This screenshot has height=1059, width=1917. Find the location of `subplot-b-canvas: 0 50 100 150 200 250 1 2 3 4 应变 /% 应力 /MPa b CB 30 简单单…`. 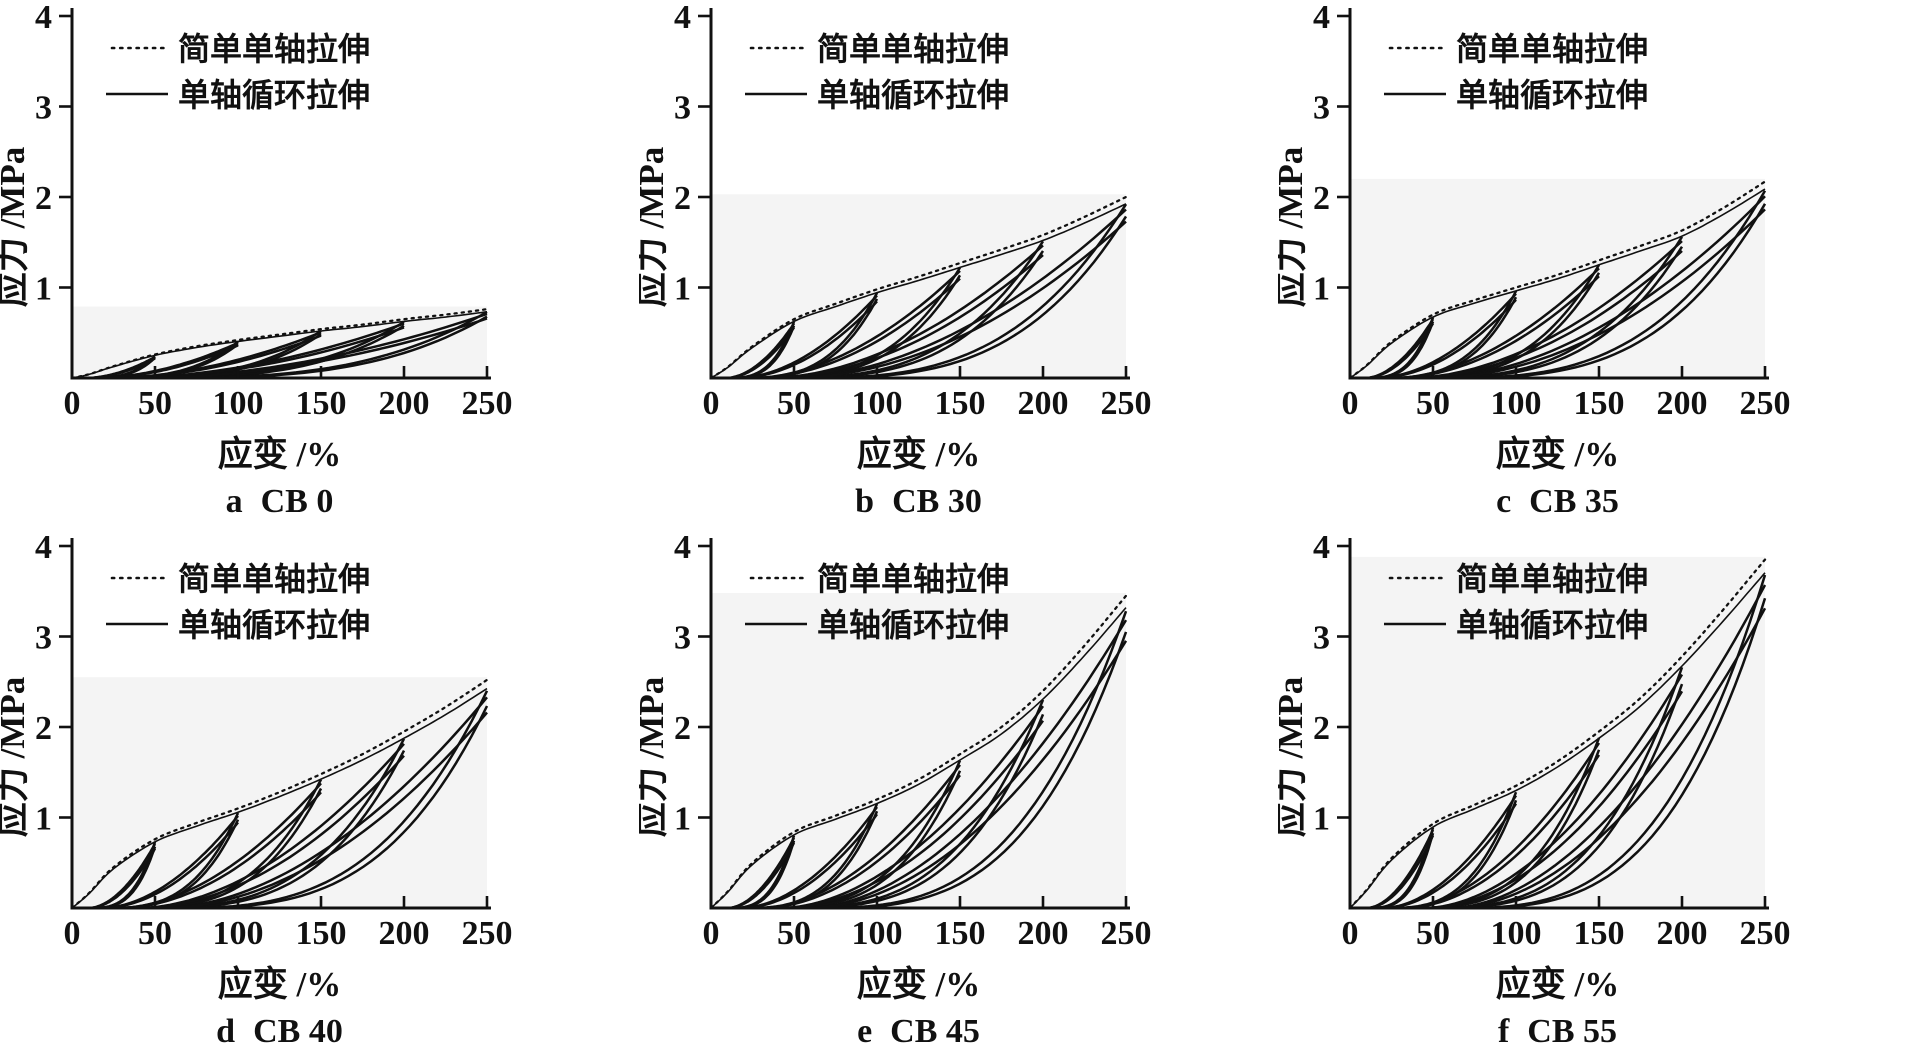

subplot-b-canvas: 0 50 100 150 200 250 1 2 3 4 应变 /% 应力 /MPa b CB 30 简单单… is located at coordinates (895, 260).